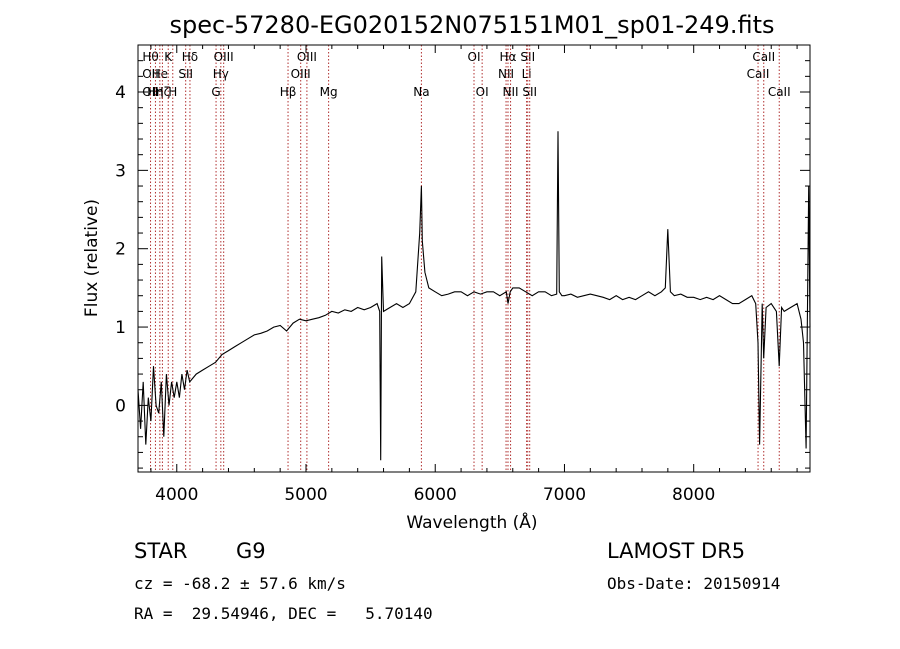  I want to click on y-tick-label: 0, so click(120, 406).